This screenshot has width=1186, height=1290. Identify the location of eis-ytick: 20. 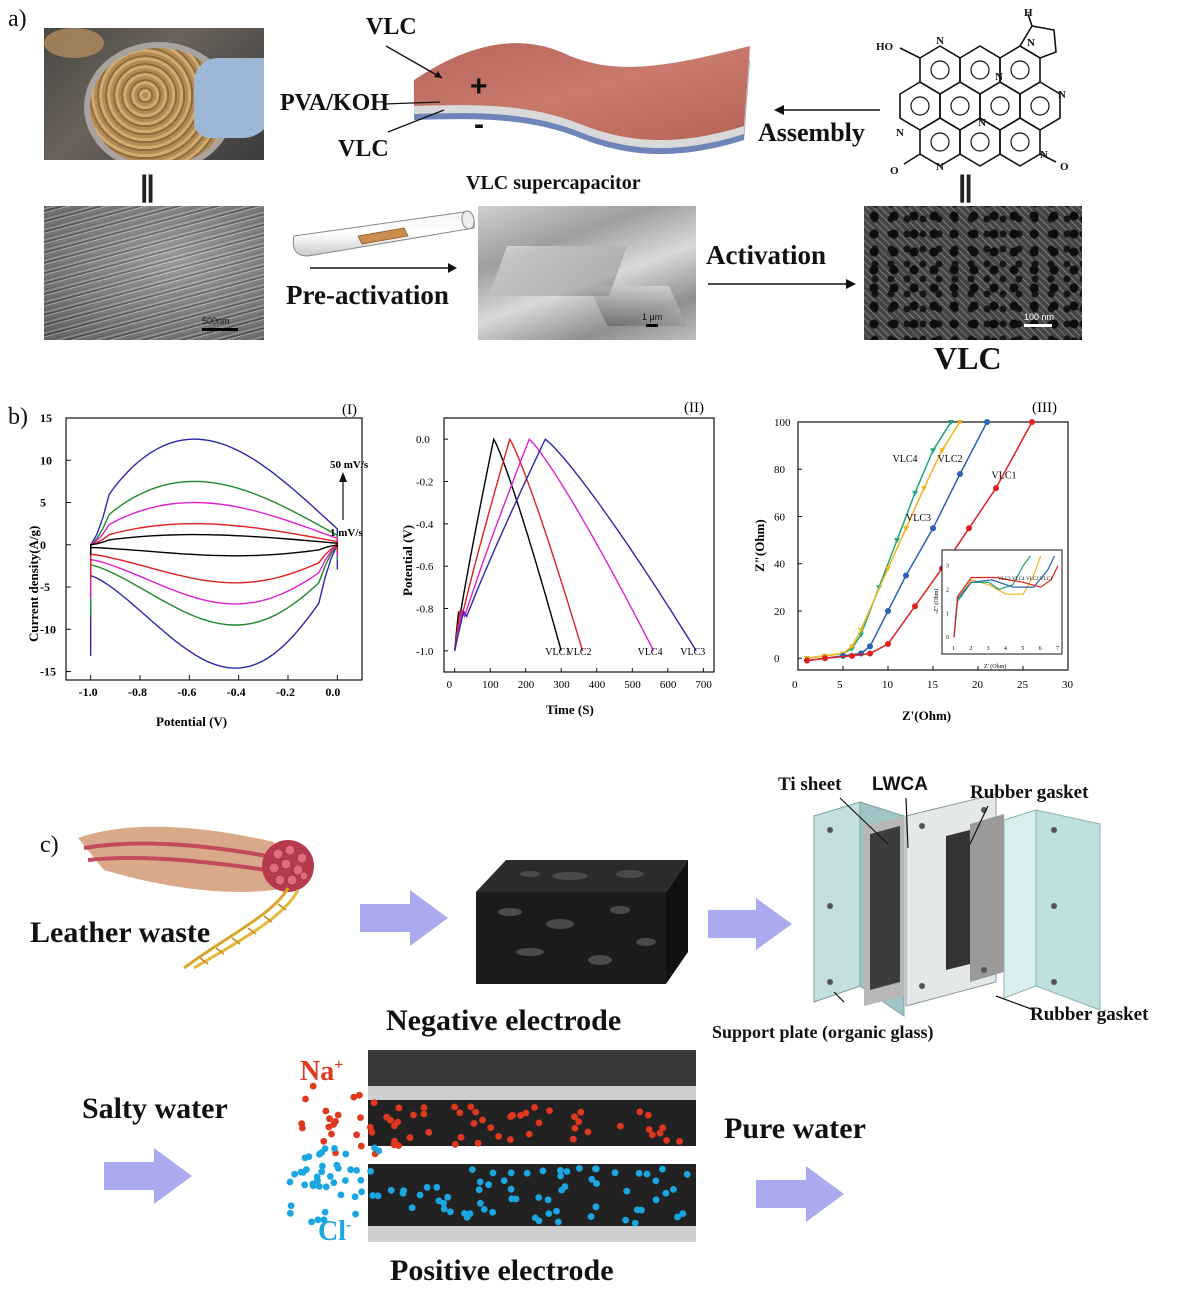
(780, 612).